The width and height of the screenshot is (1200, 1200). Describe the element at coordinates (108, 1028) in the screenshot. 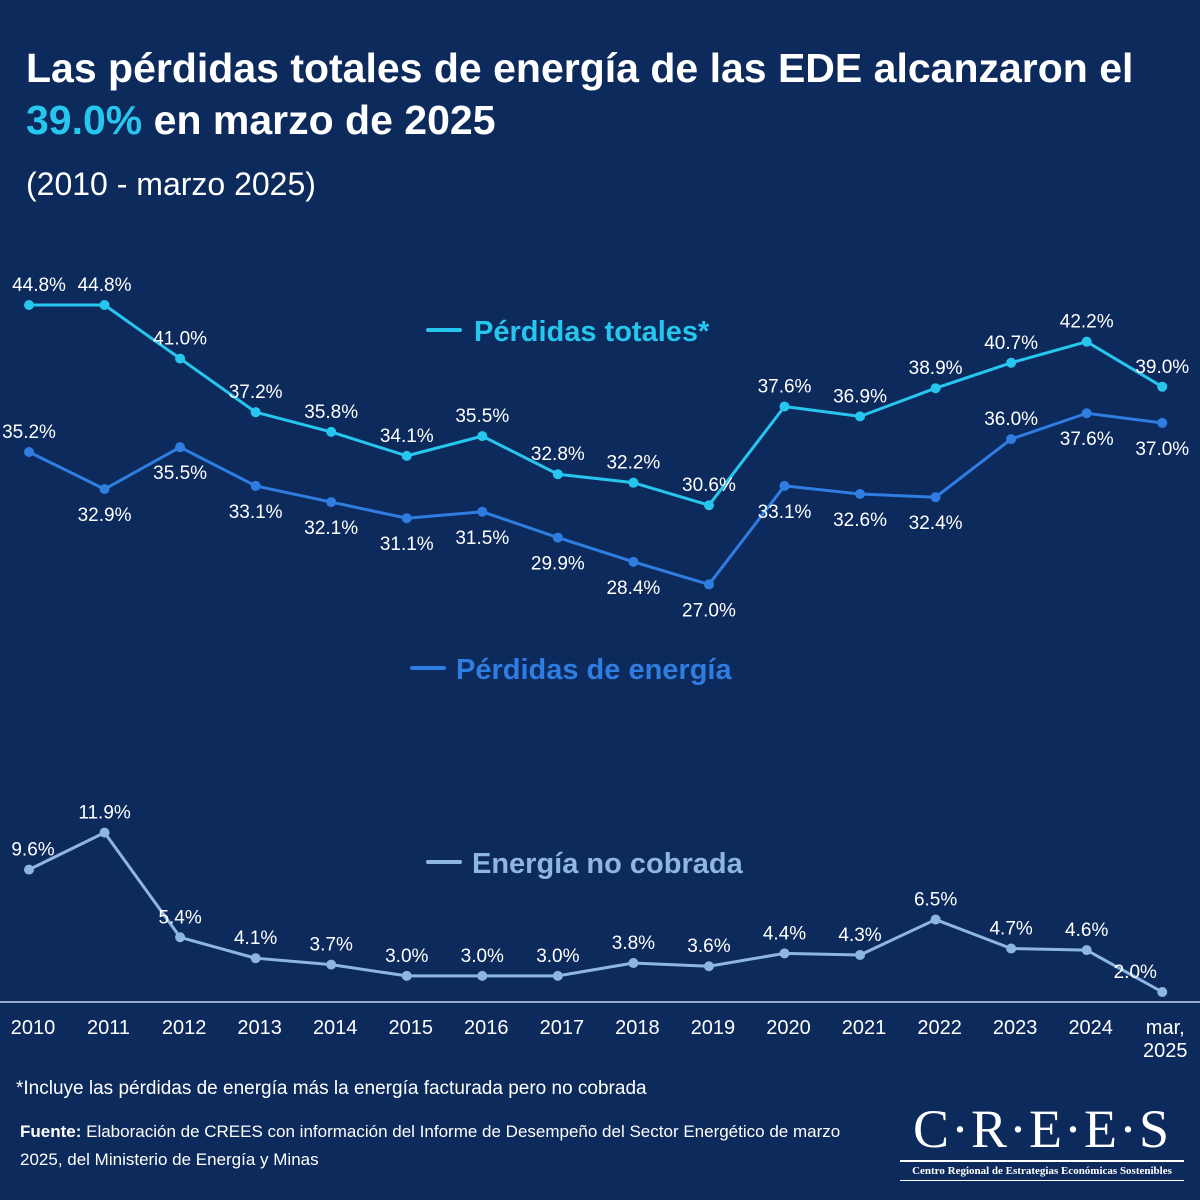

I see `x-tick-label: 2011` at that location.